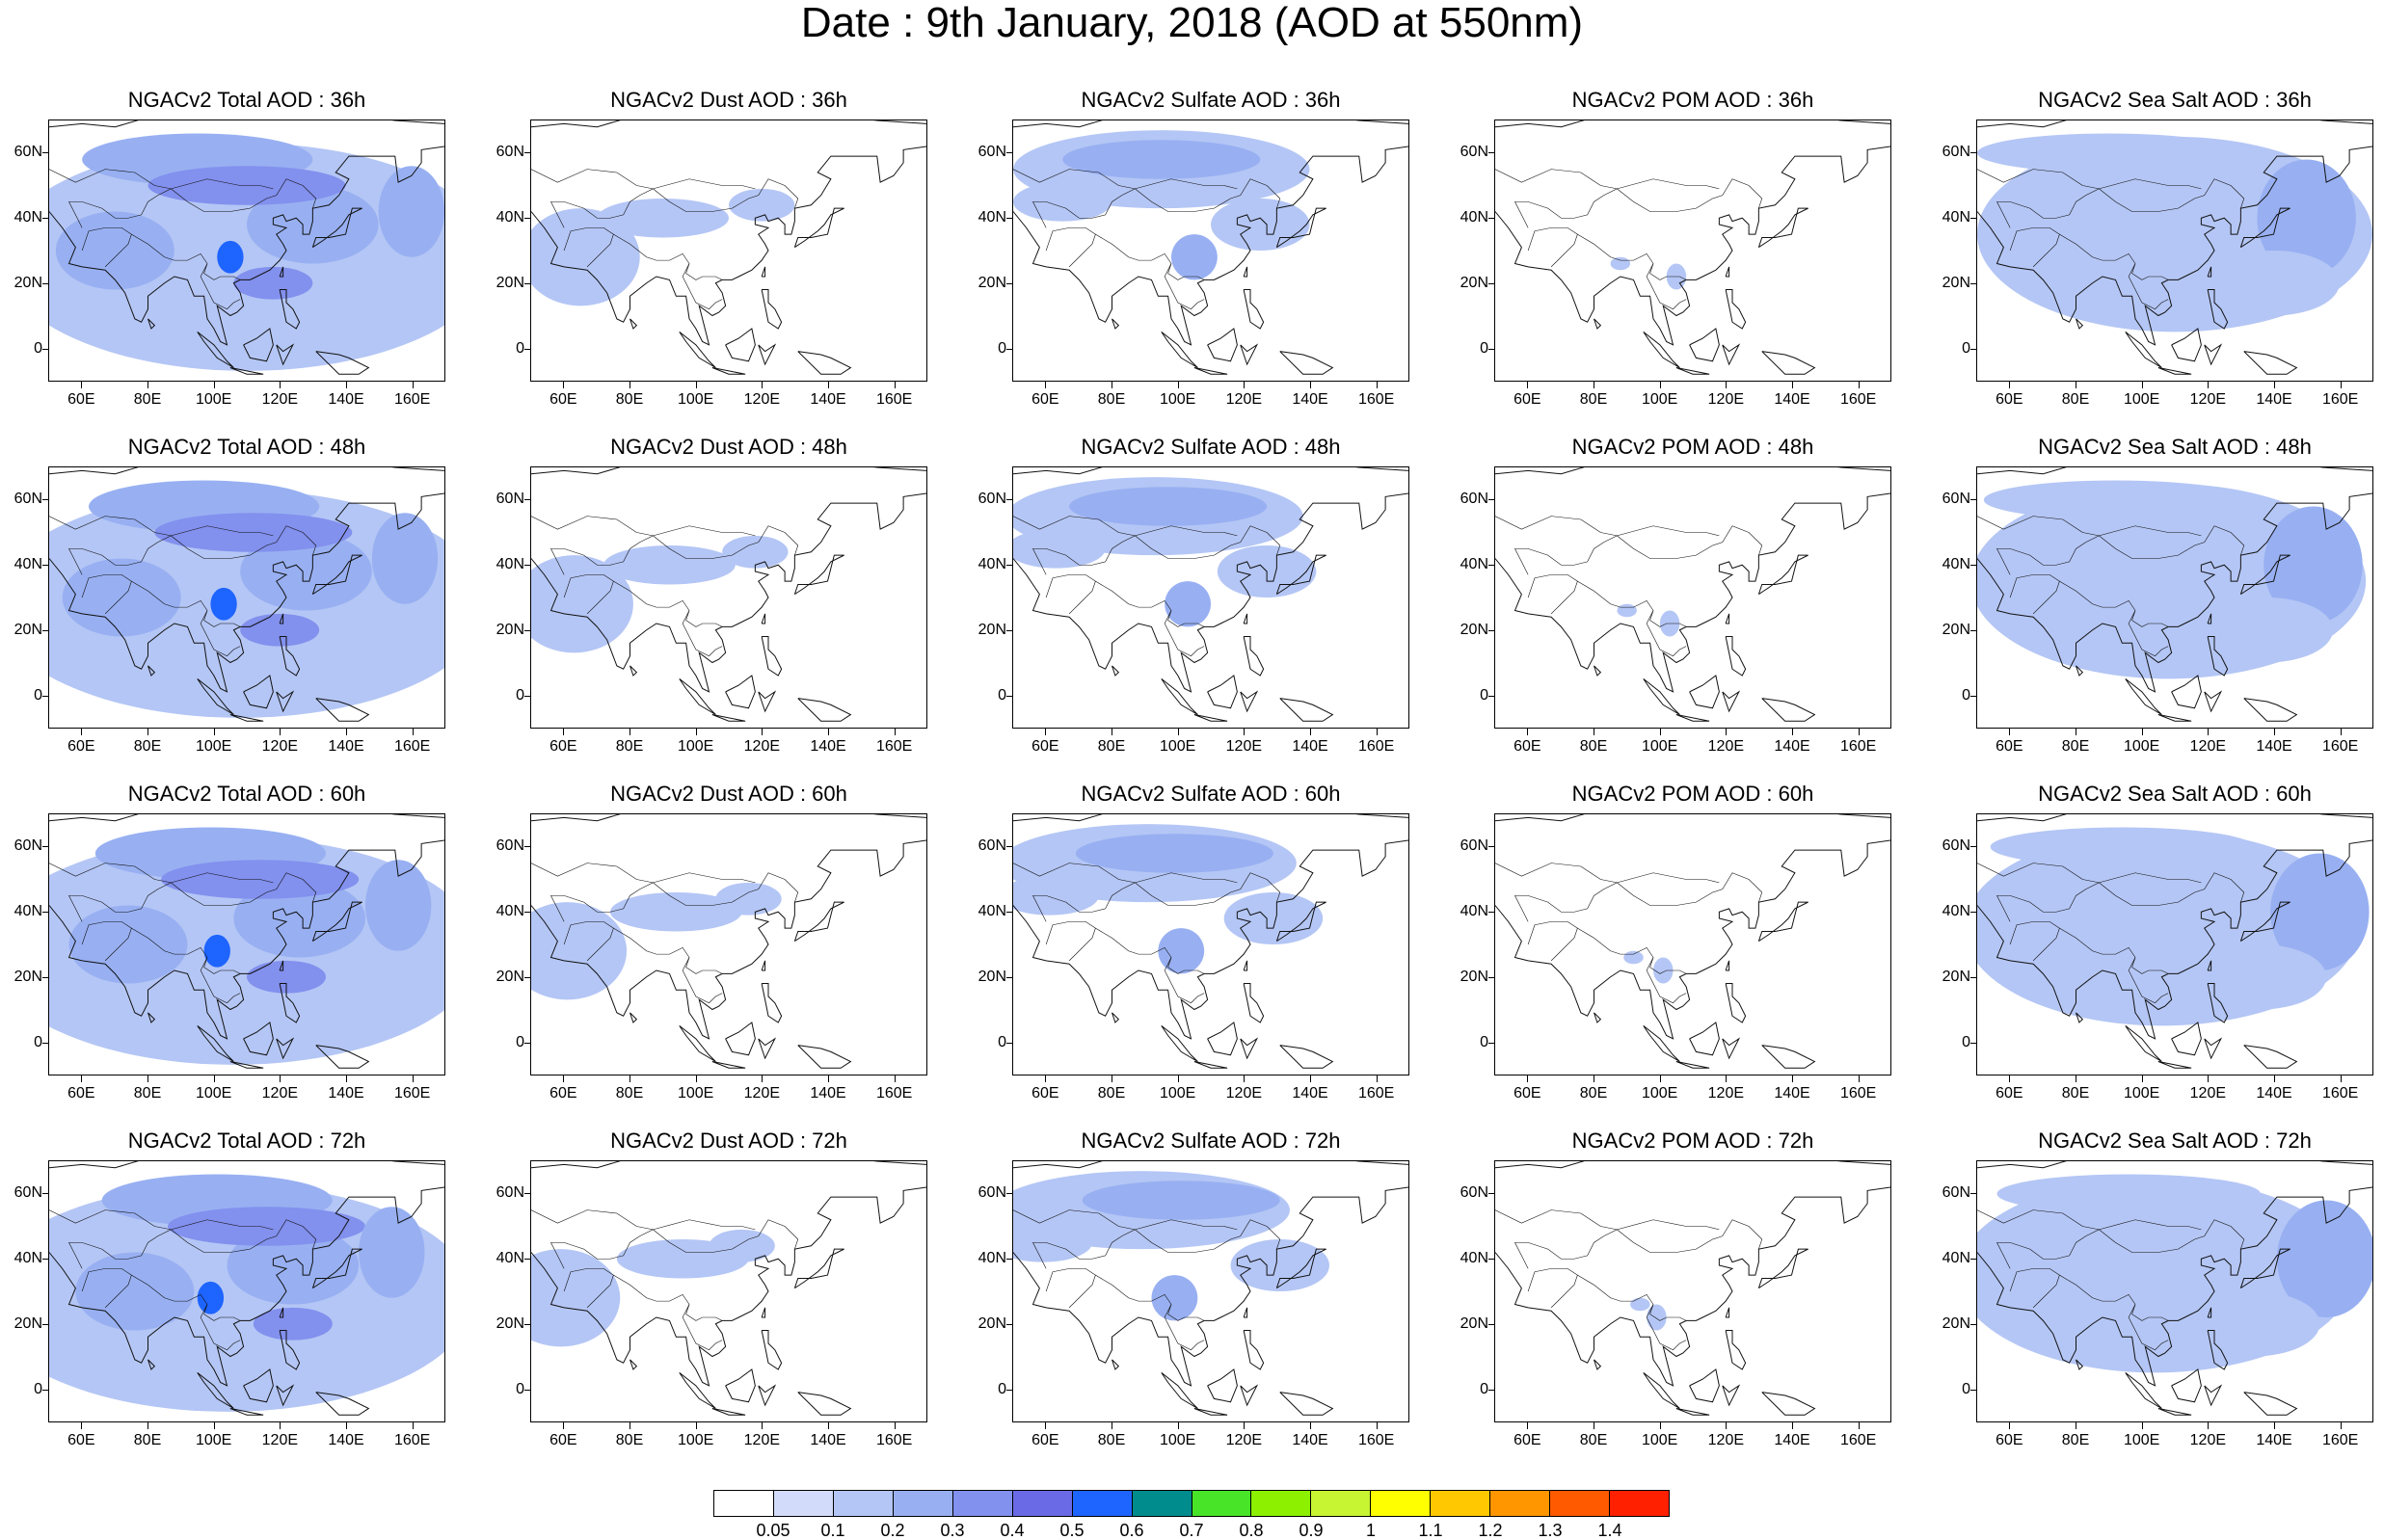 The image size is (2384, 1540). Describe the element at coordinates (2075, 1440) in the screenshot. I see `x-tick-label: 80E` at that location.